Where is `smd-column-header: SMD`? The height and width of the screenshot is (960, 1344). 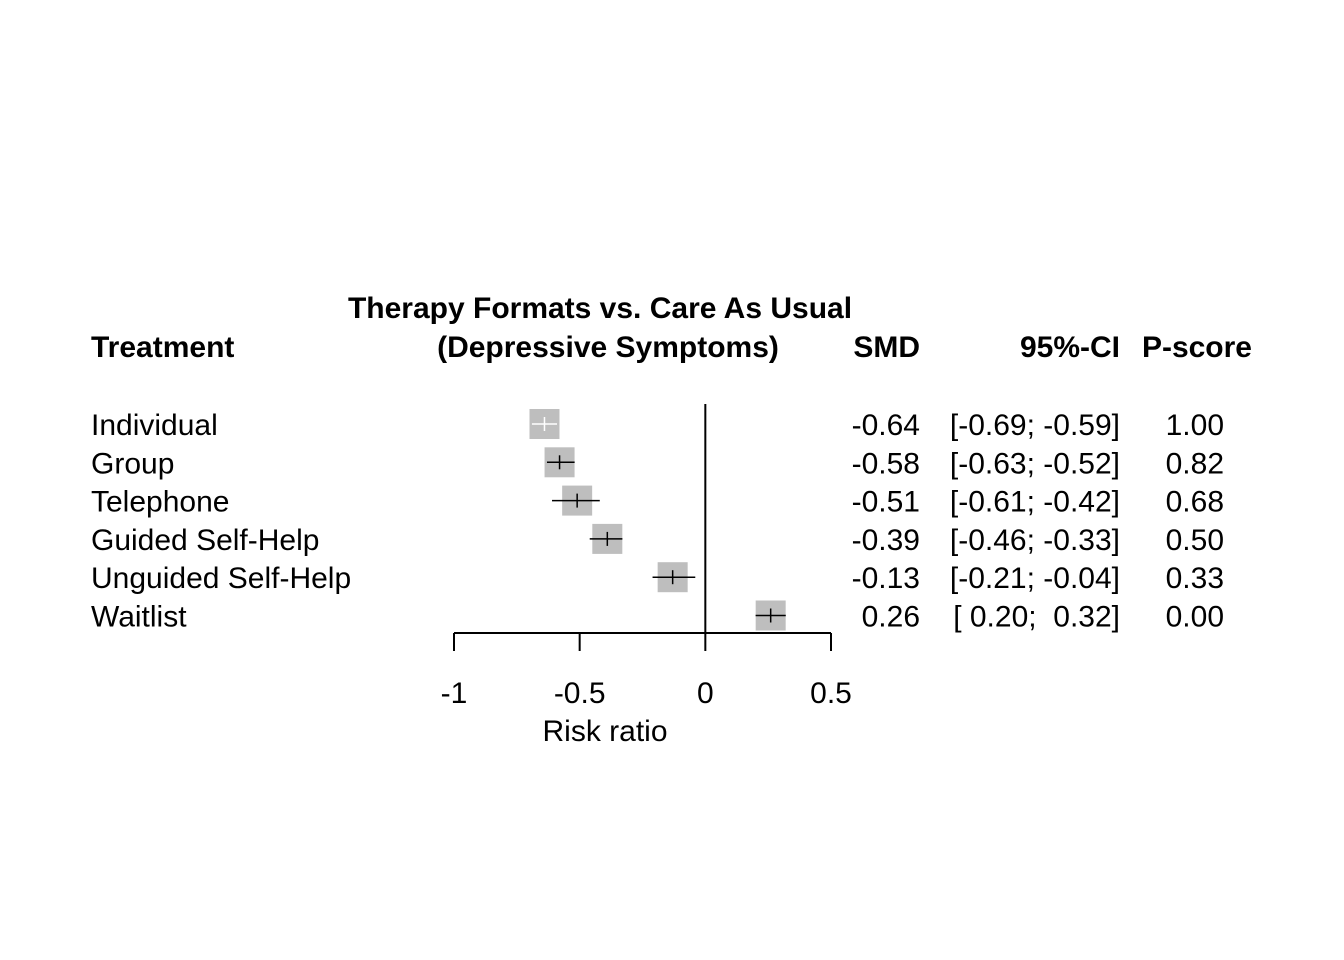 smd-column-header: SMD is located at coordinates (886, 347).